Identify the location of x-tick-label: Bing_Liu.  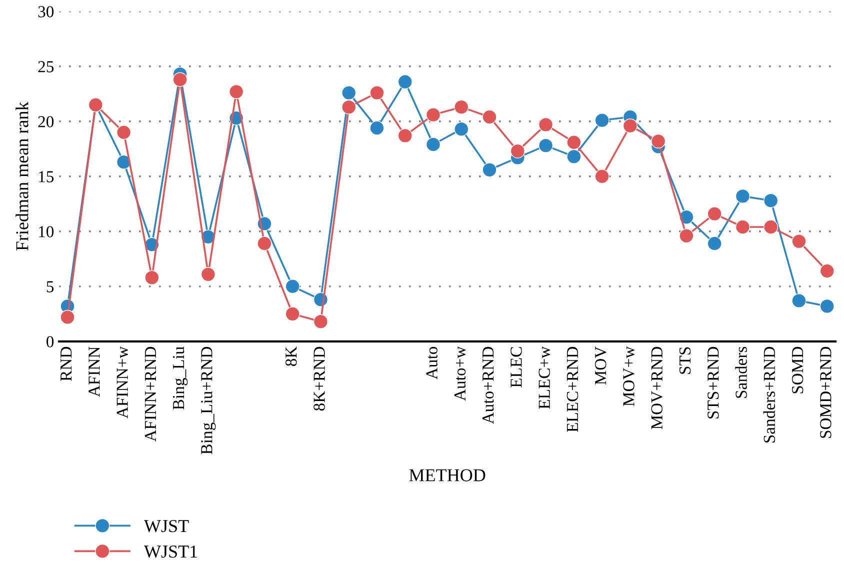
(180, 378).